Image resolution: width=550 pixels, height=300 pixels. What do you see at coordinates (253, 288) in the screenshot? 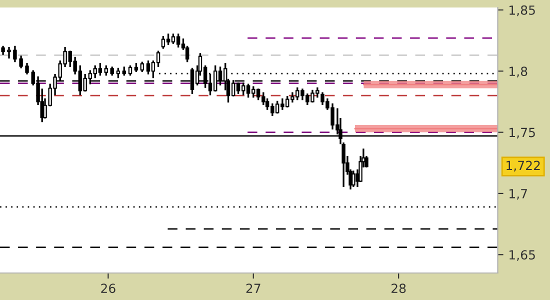
I see `x-tick-label: 27` at bounding box center [253, 288].